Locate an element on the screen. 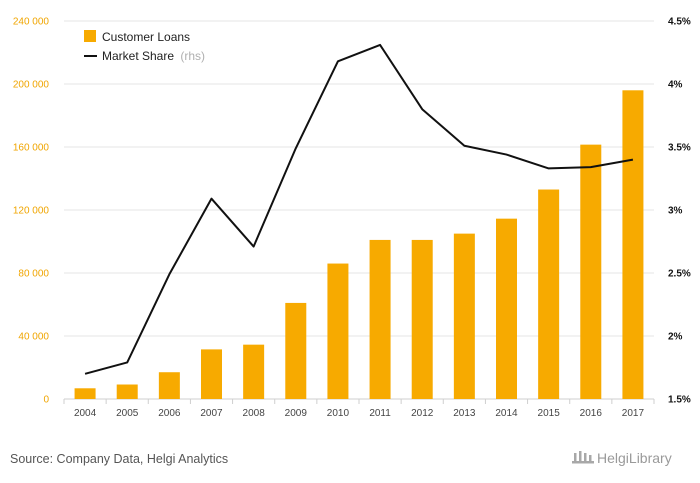  bar-2006 is located at coordinates (169, 385).